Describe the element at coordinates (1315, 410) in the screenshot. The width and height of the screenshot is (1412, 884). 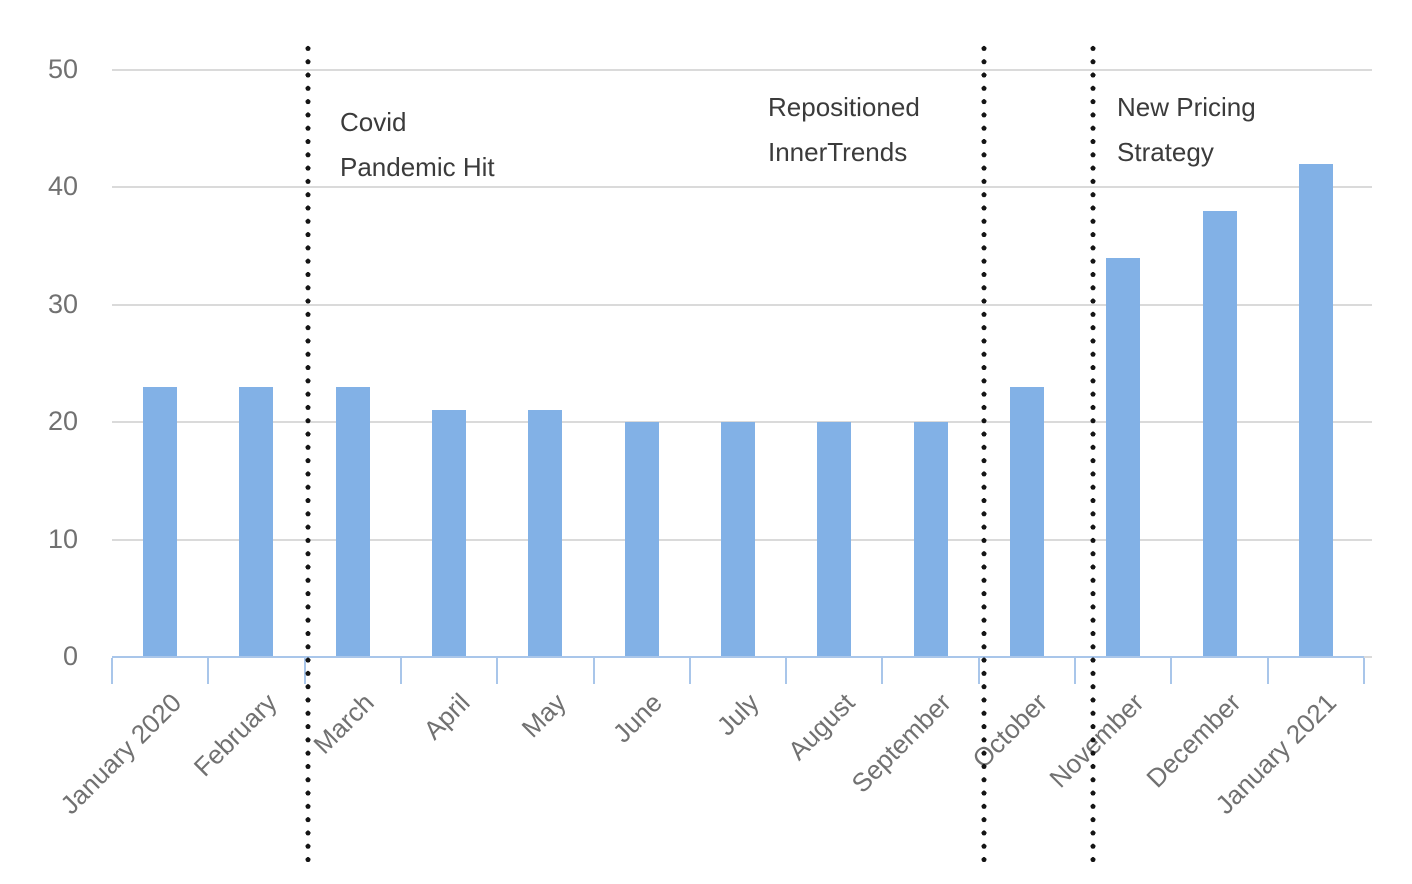
I see `bar-january-2021` at that location.